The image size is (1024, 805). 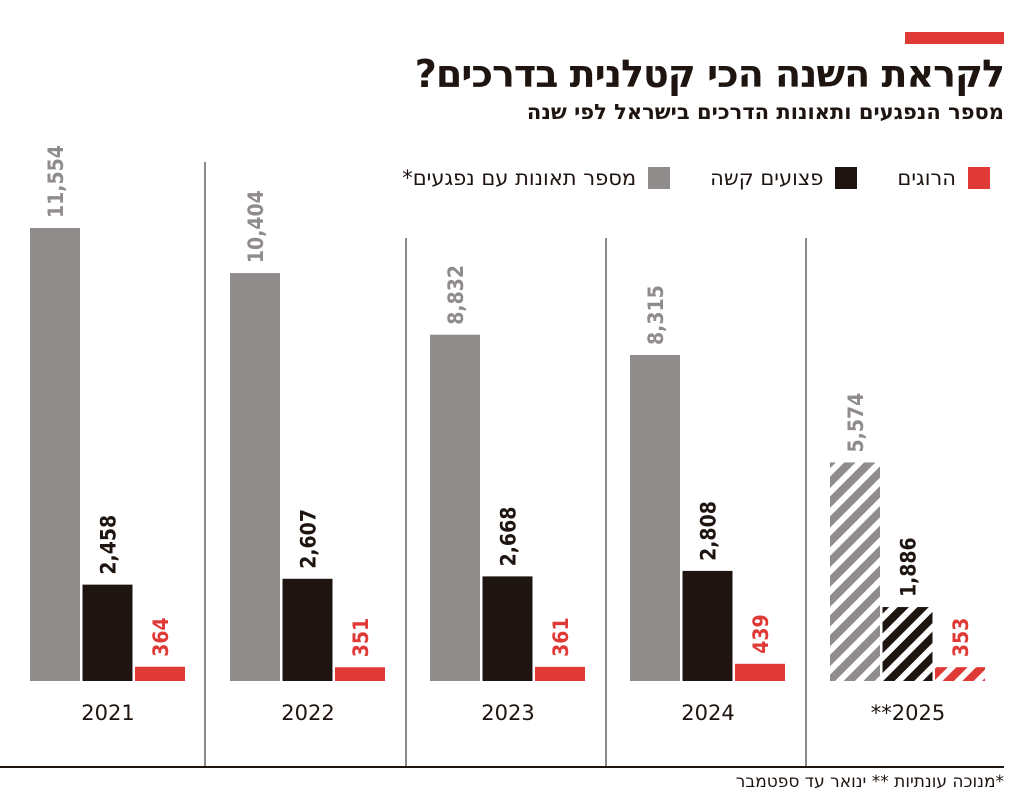 What do you see at coordinates (707, 625) in the screenshot?
I see `bar-injured-2024` at bounding box center [707, 625].